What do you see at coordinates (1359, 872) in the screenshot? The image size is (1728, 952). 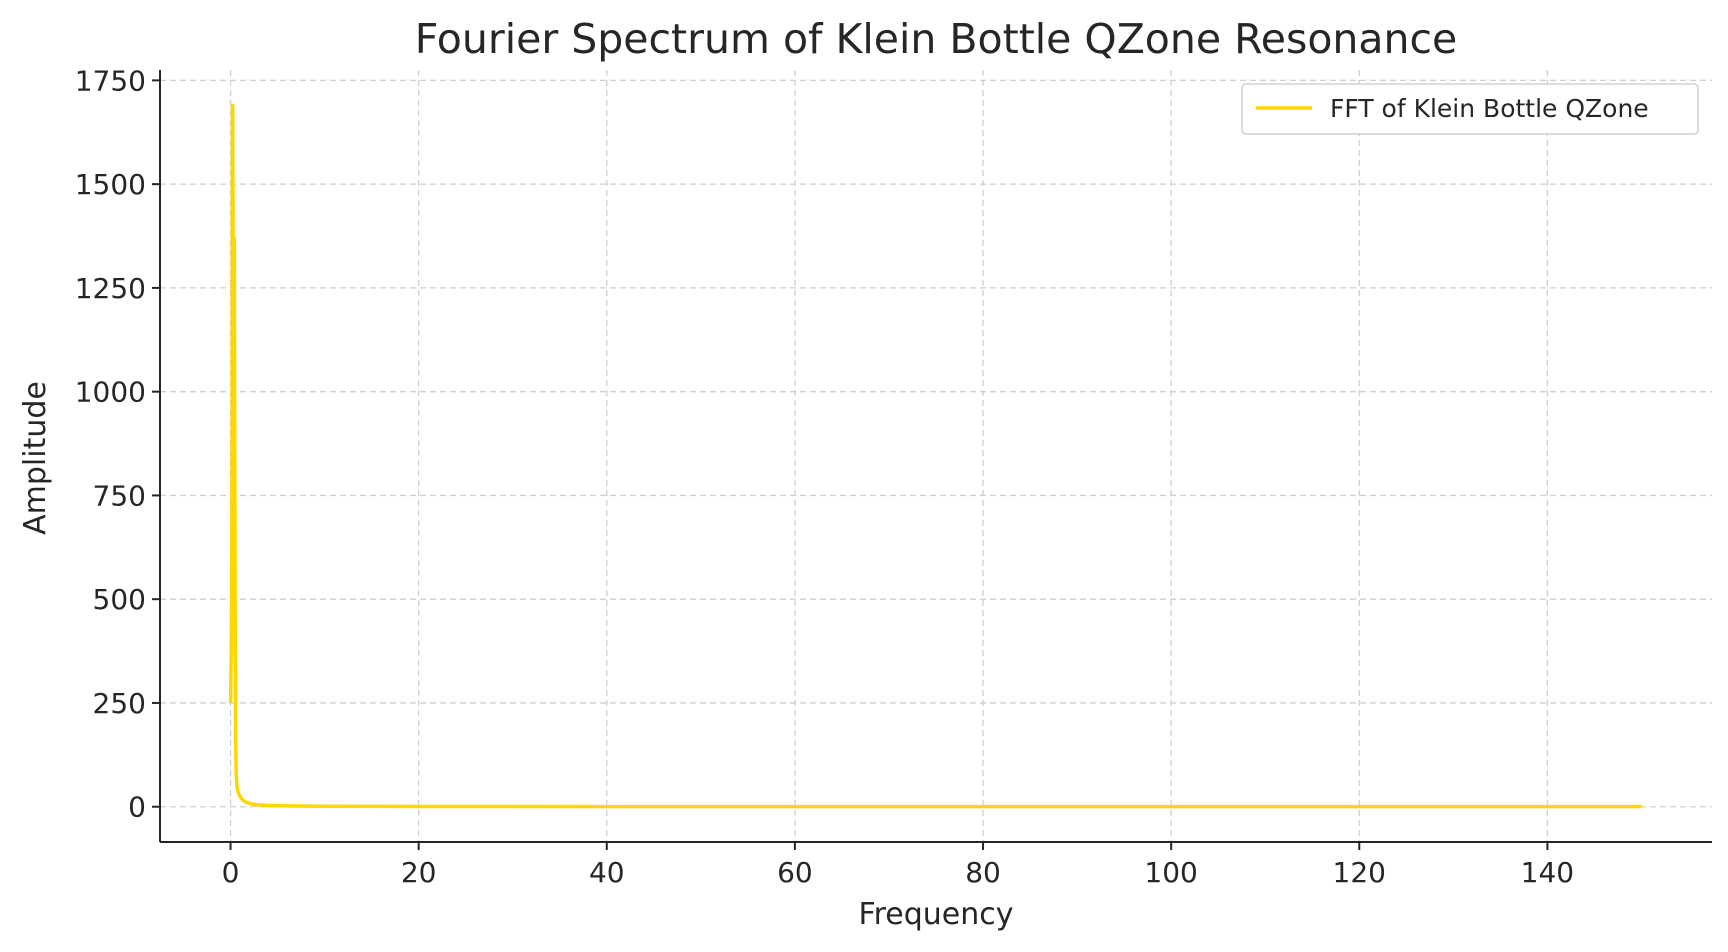 I see `x-tick-label: 120` at bounding box center [1359, 872].